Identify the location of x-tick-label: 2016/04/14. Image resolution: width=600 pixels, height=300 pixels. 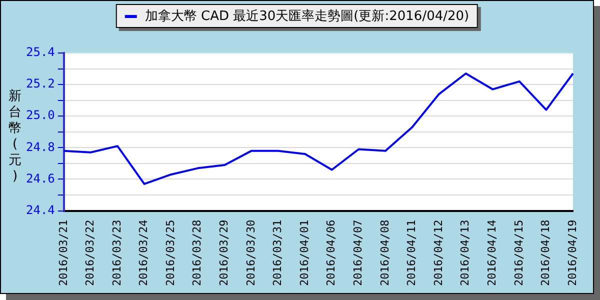
(491, 252).